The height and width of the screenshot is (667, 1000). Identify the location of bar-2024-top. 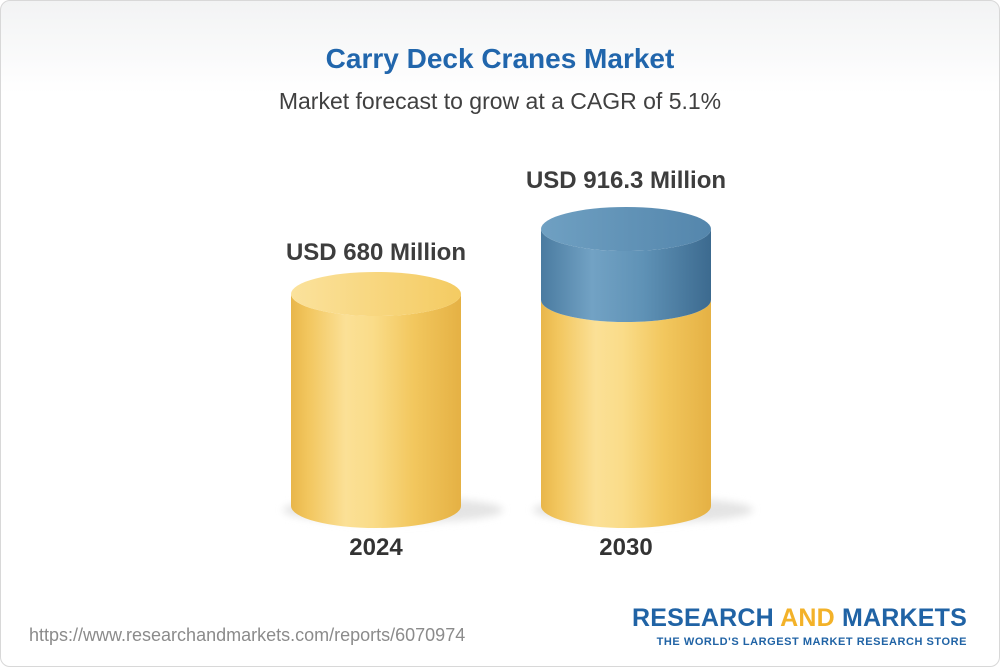
(376, 294).